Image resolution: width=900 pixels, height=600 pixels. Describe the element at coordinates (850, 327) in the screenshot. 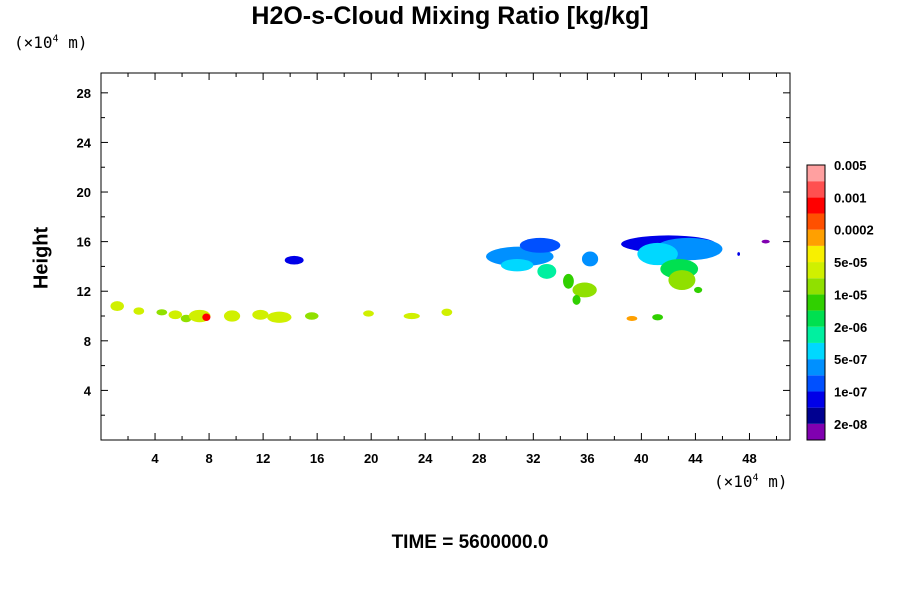

I see `colorbar-label: 2e-06` at that location.